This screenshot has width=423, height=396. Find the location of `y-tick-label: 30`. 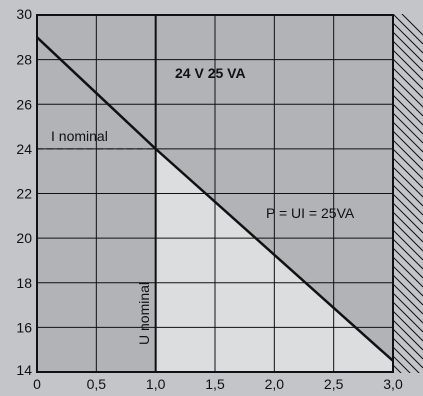

y-tick-label: 30 is located at coordinates (24, 14).